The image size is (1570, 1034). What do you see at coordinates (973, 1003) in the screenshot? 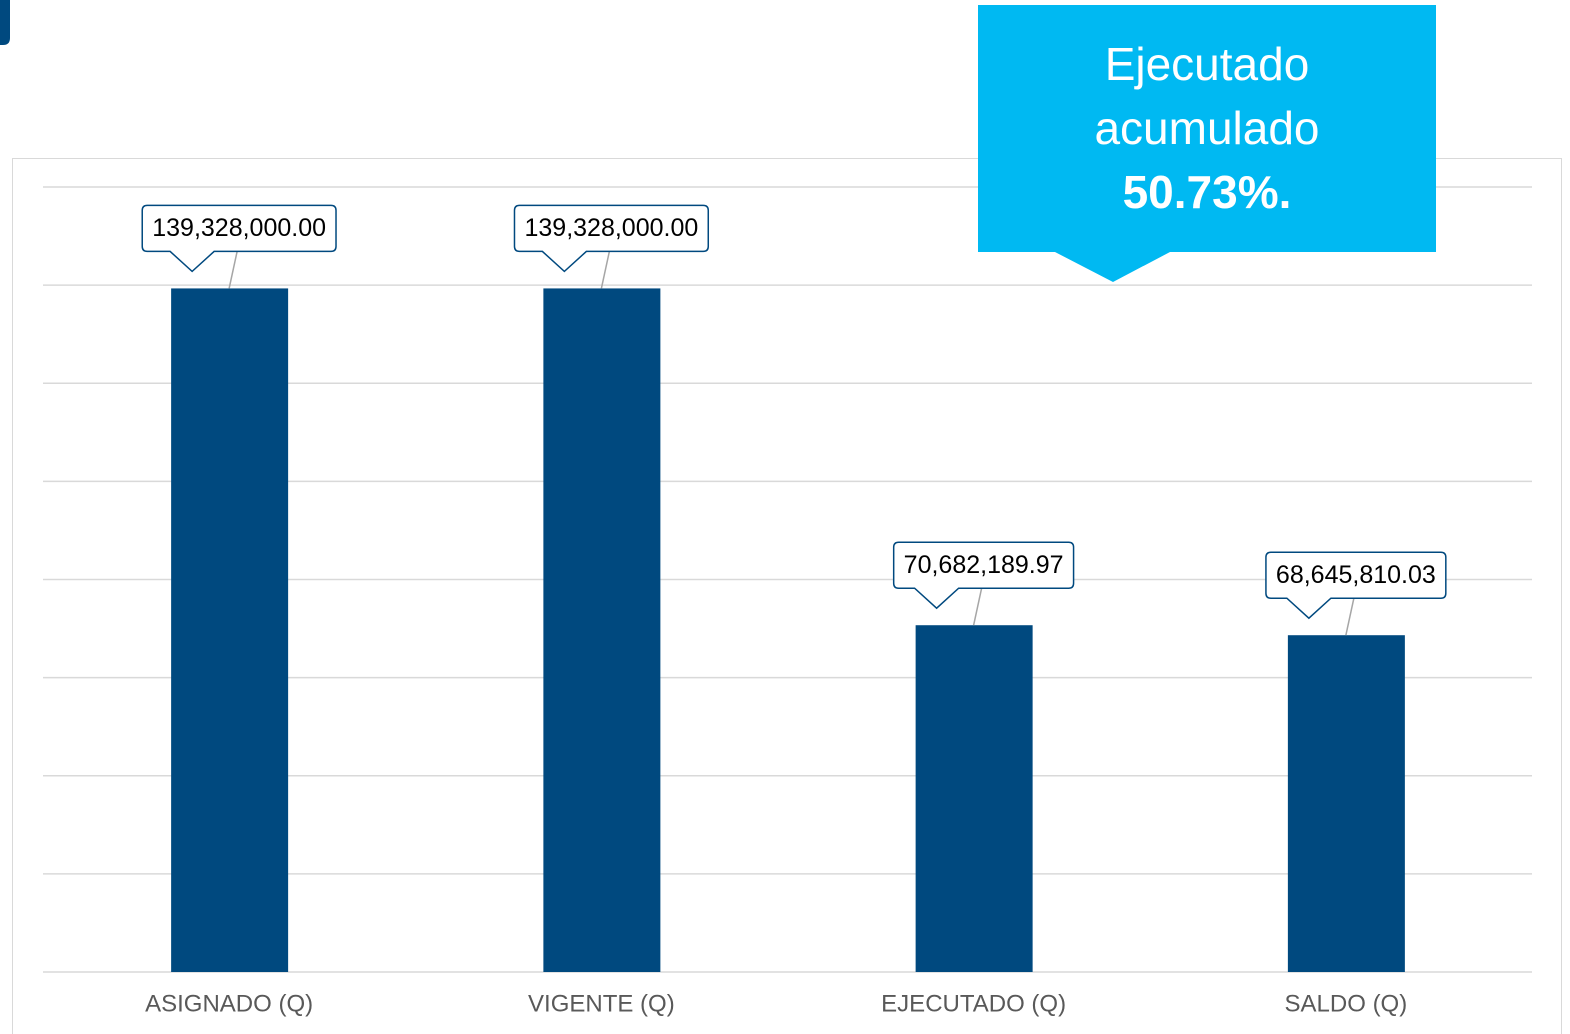
I see `x-tick-label: EJECUTADO (Q)` at bounding box center [973, 1003].